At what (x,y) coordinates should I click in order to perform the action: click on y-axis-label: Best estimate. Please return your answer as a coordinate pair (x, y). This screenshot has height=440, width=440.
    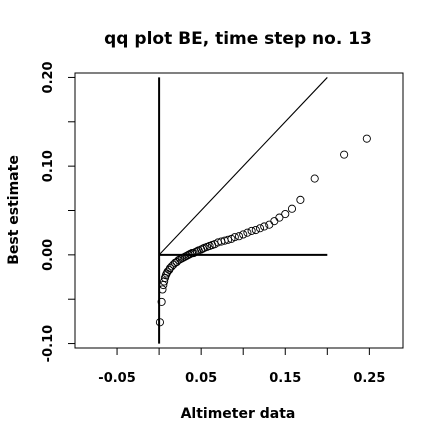
    Looking at the image, I should click on (14, 210).